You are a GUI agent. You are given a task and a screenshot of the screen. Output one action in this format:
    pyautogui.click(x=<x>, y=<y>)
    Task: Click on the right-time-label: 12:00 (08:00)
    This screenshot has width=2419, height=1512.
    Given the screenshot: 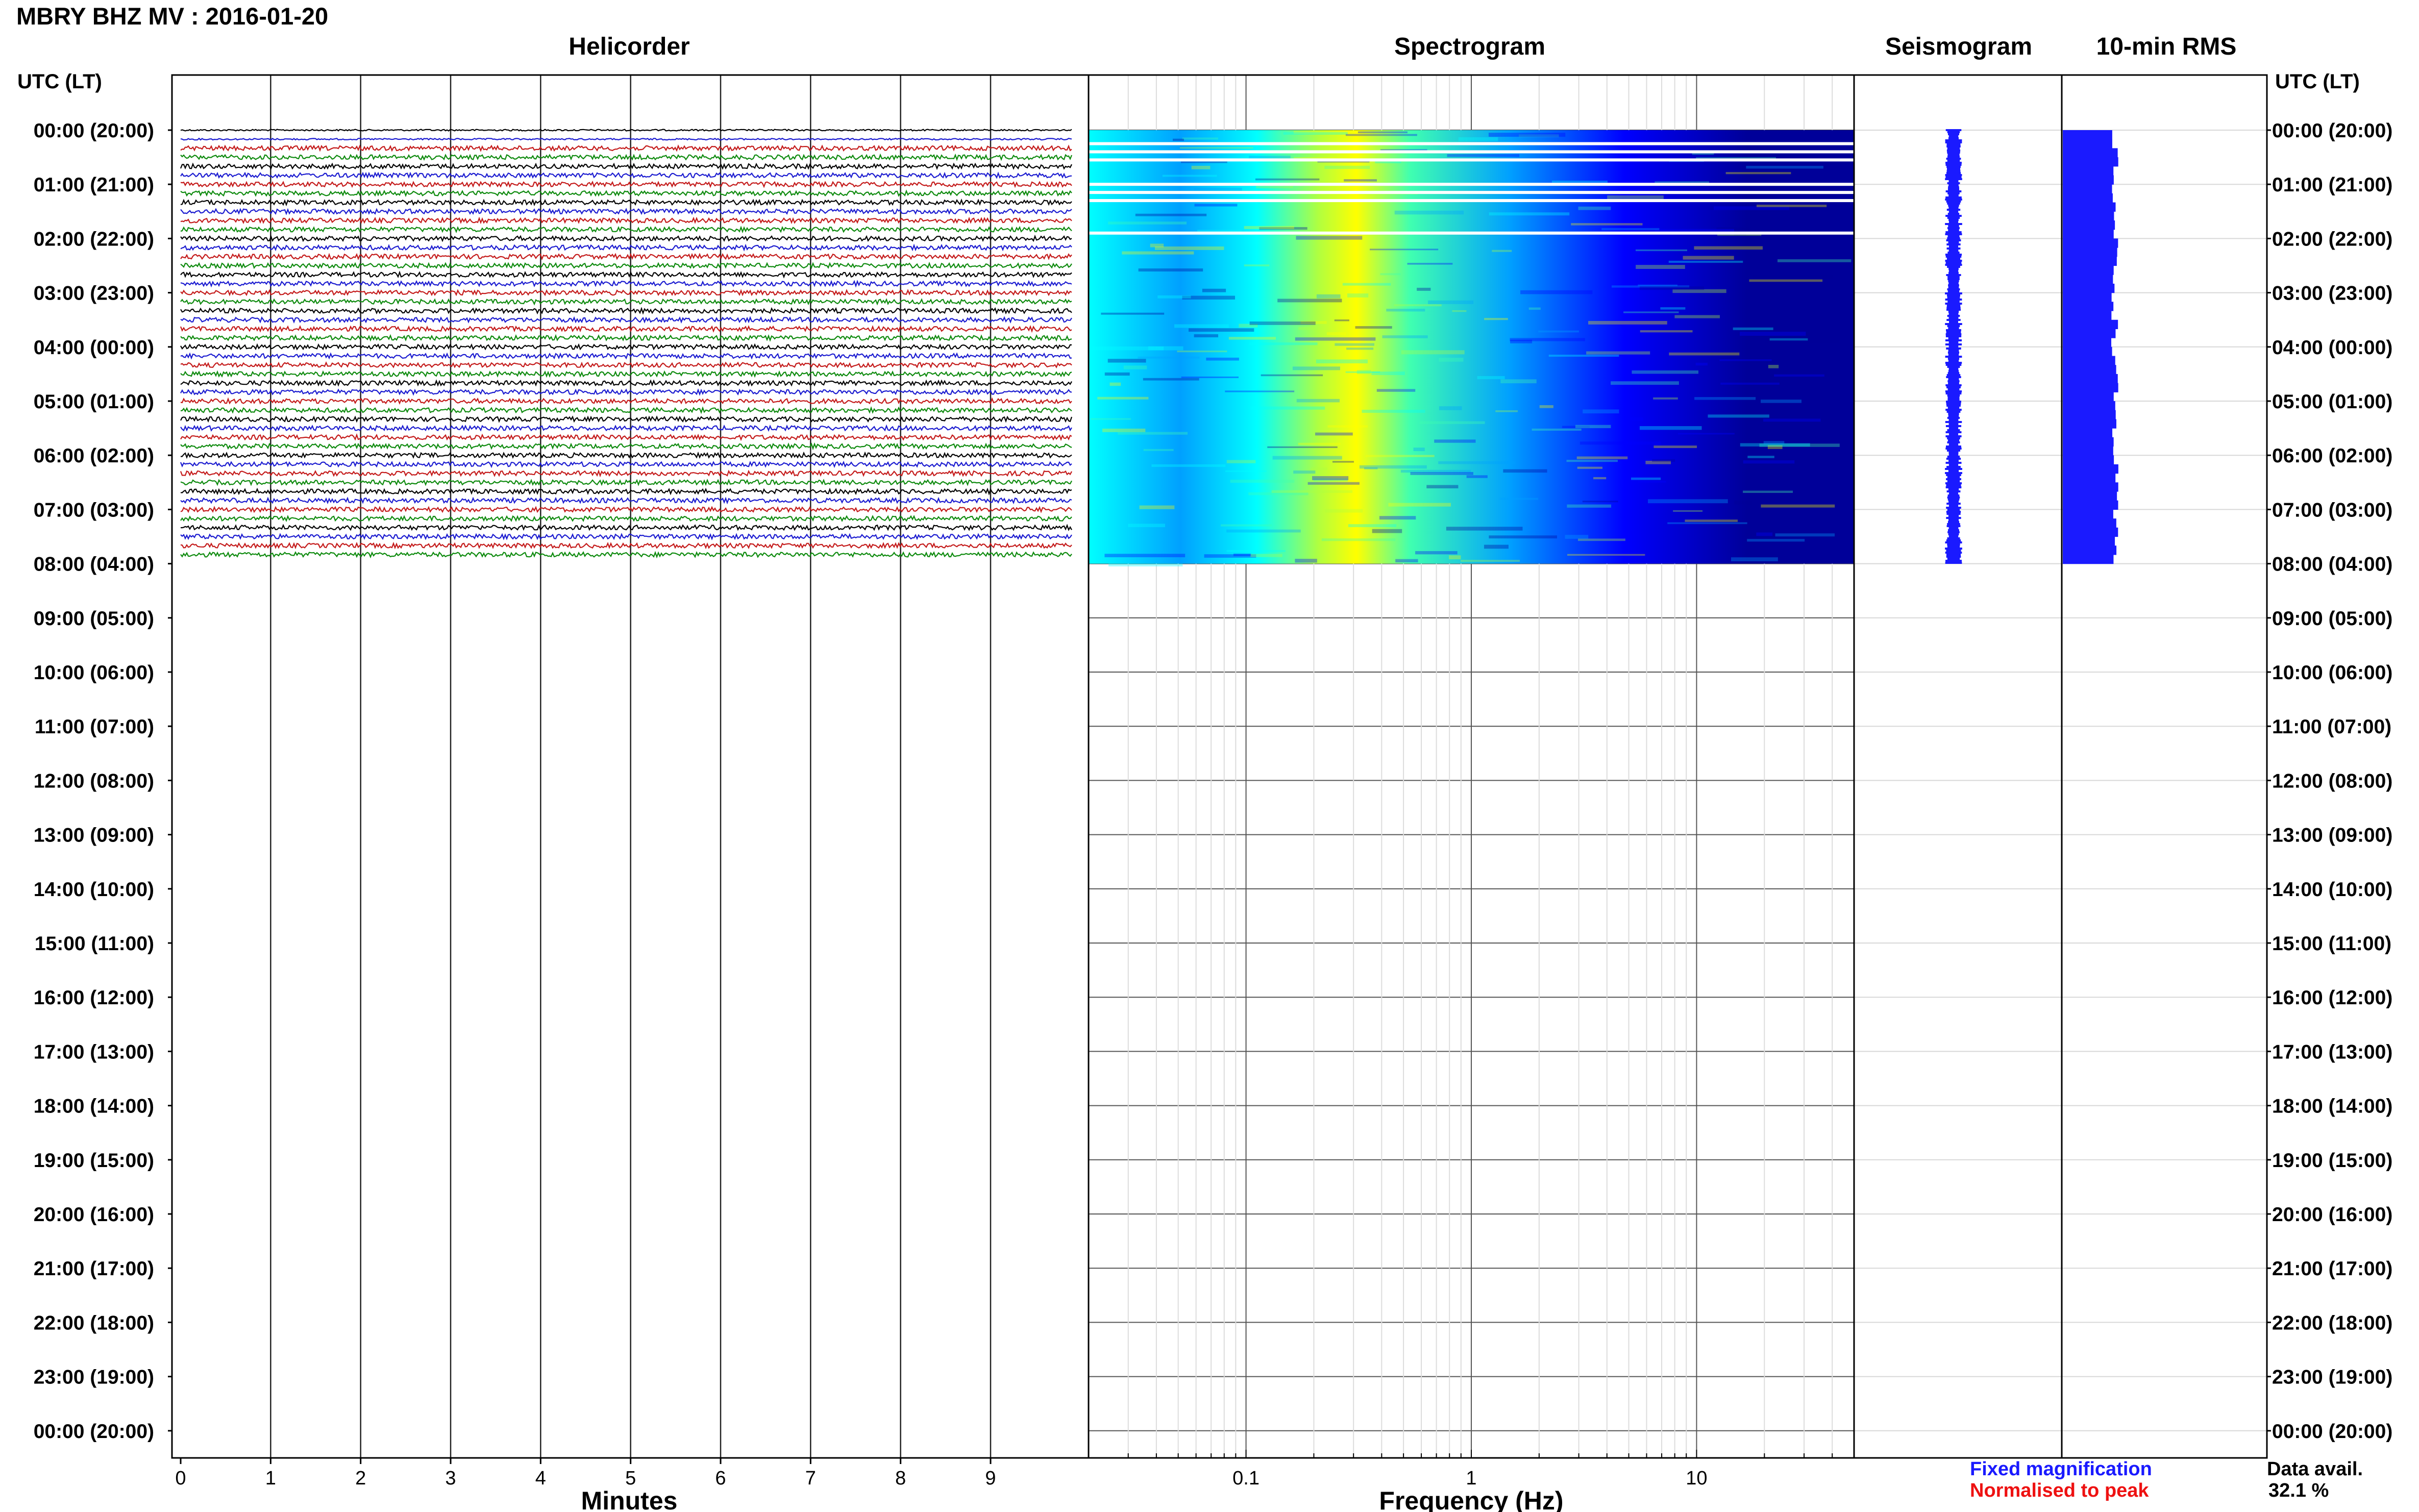 What is the action you would take?
    pyautogui.click(x=2332, y=781)
    